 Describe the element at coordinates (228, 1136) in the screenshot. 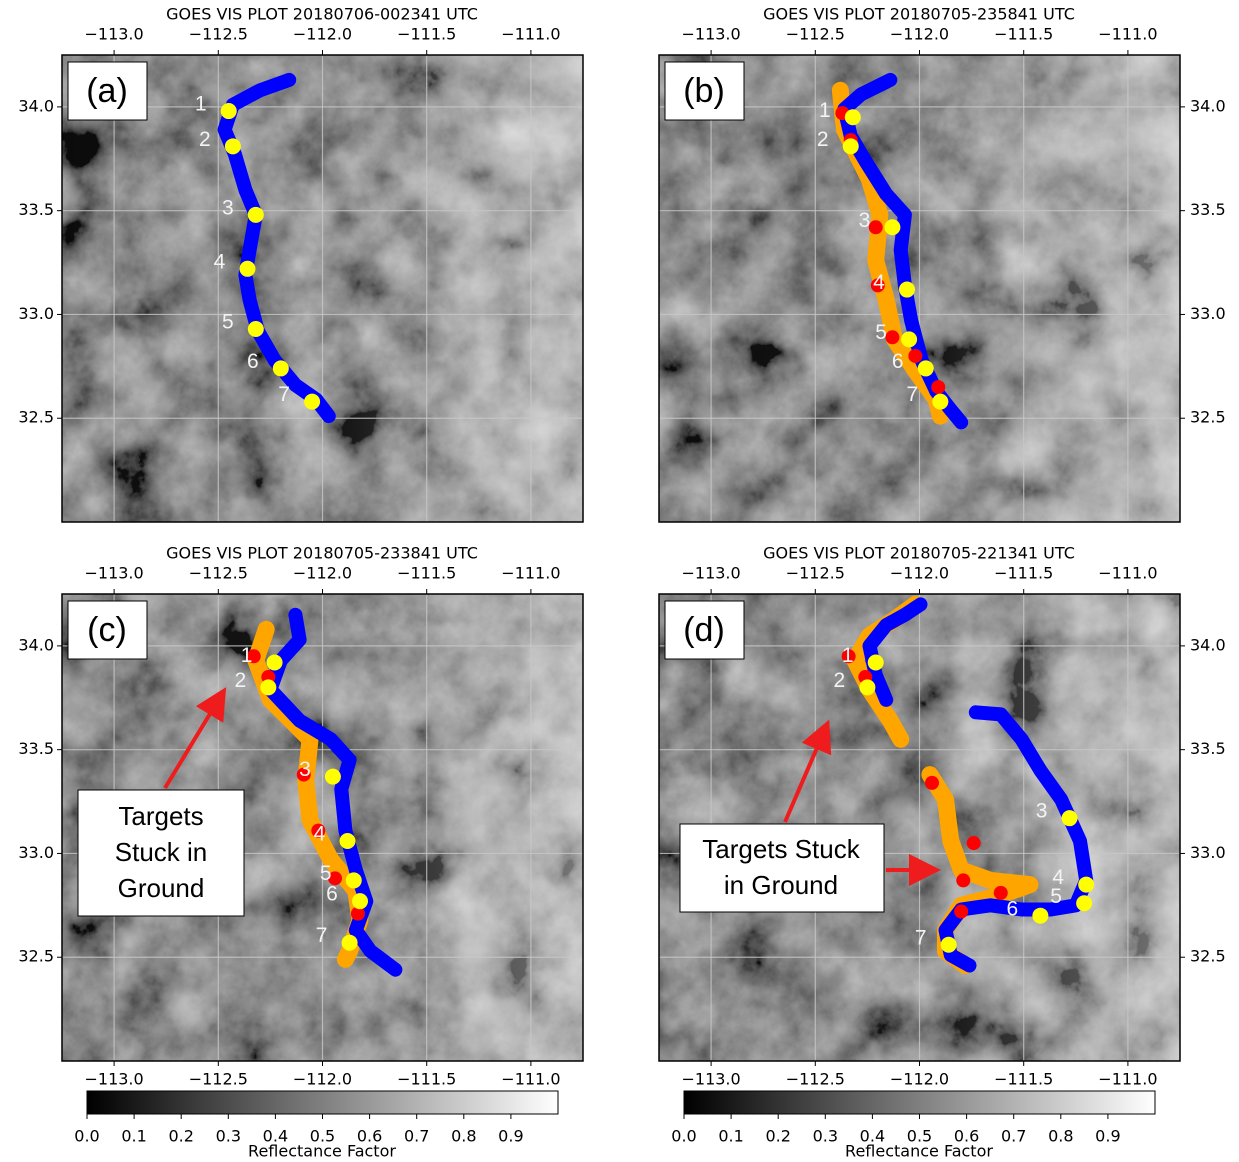

I see `colorbar-tick-label: 0.3` at that location.